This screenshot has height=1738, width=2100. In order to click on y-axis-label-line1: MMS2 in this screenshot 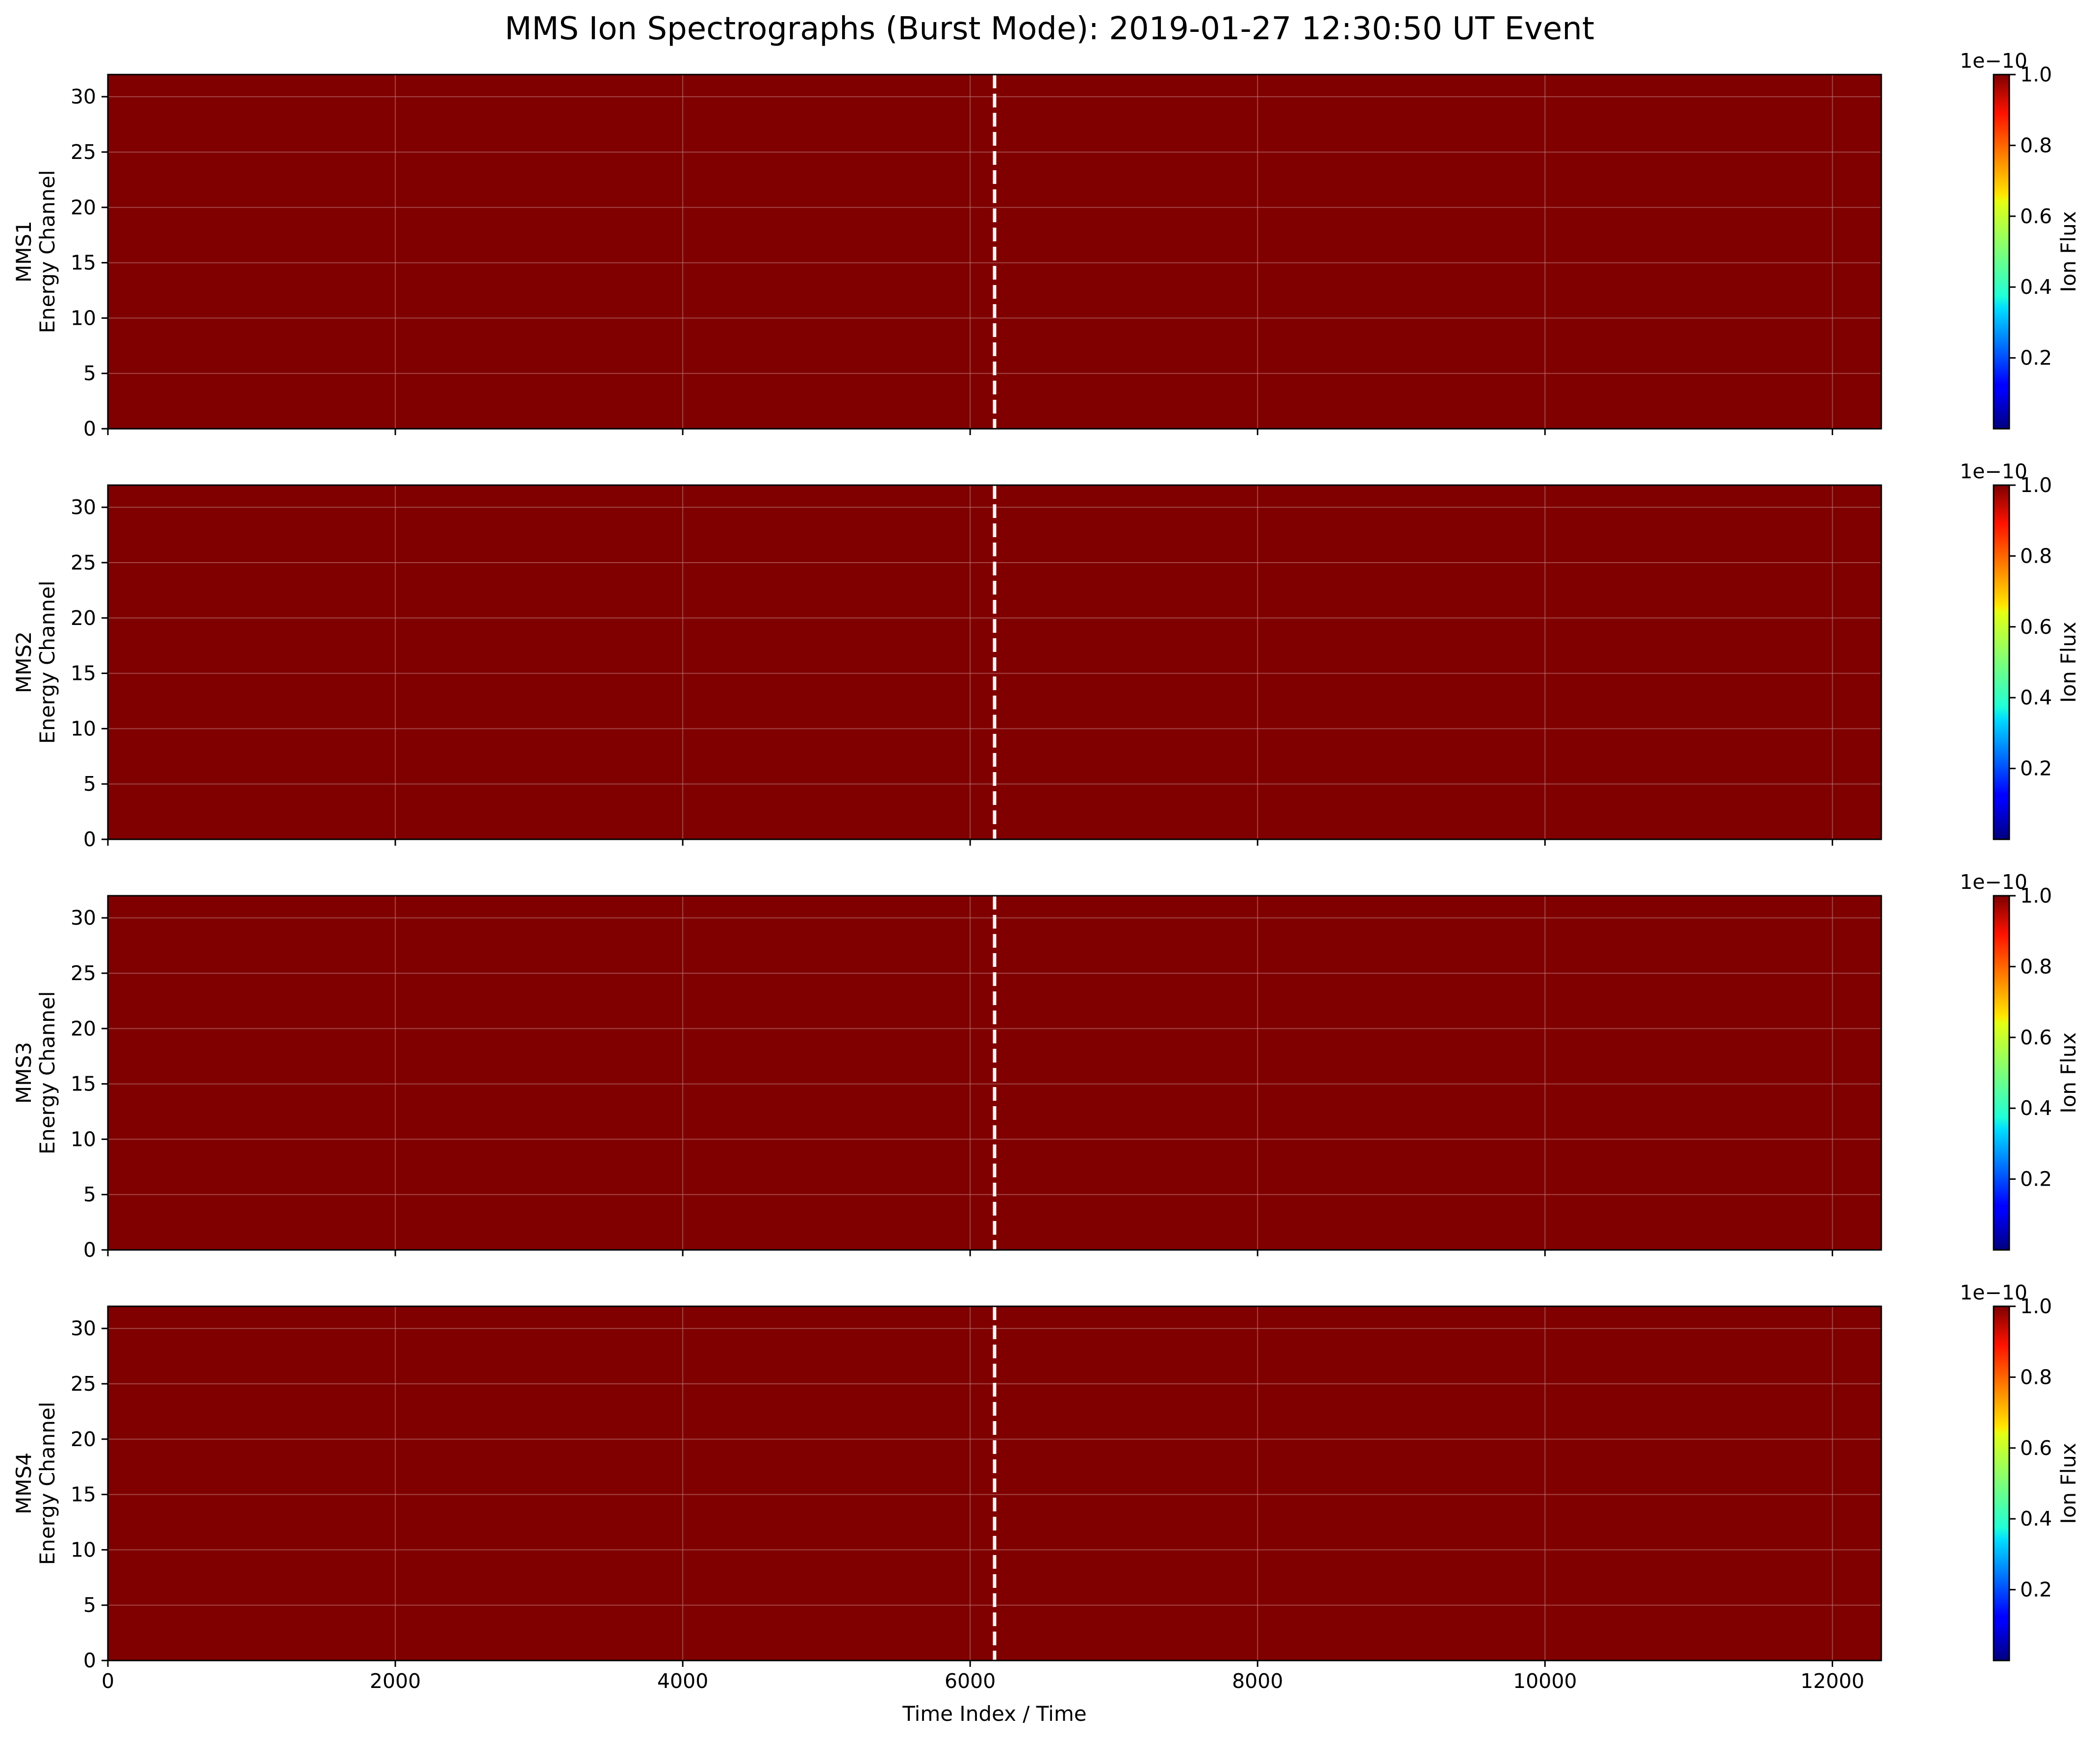, I will do `click(24, 662)`.